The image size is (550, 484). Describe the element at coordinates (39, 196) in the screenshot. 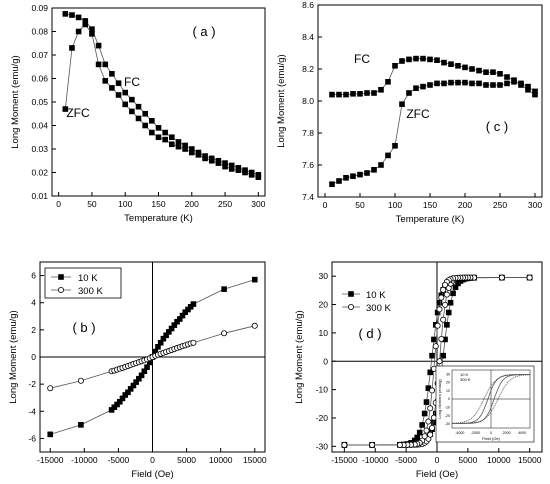

I see `y-tick-label: 0.01` at that location.